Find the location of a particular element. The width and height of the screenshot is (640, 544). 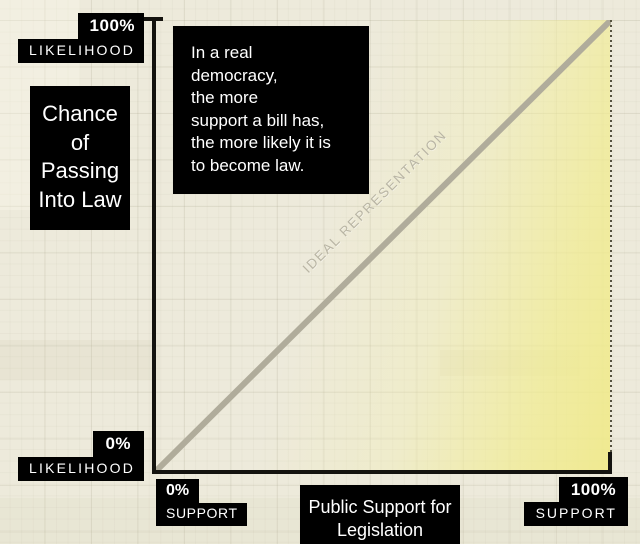

y-axis-max-tick is located at coordinates (153, 19).